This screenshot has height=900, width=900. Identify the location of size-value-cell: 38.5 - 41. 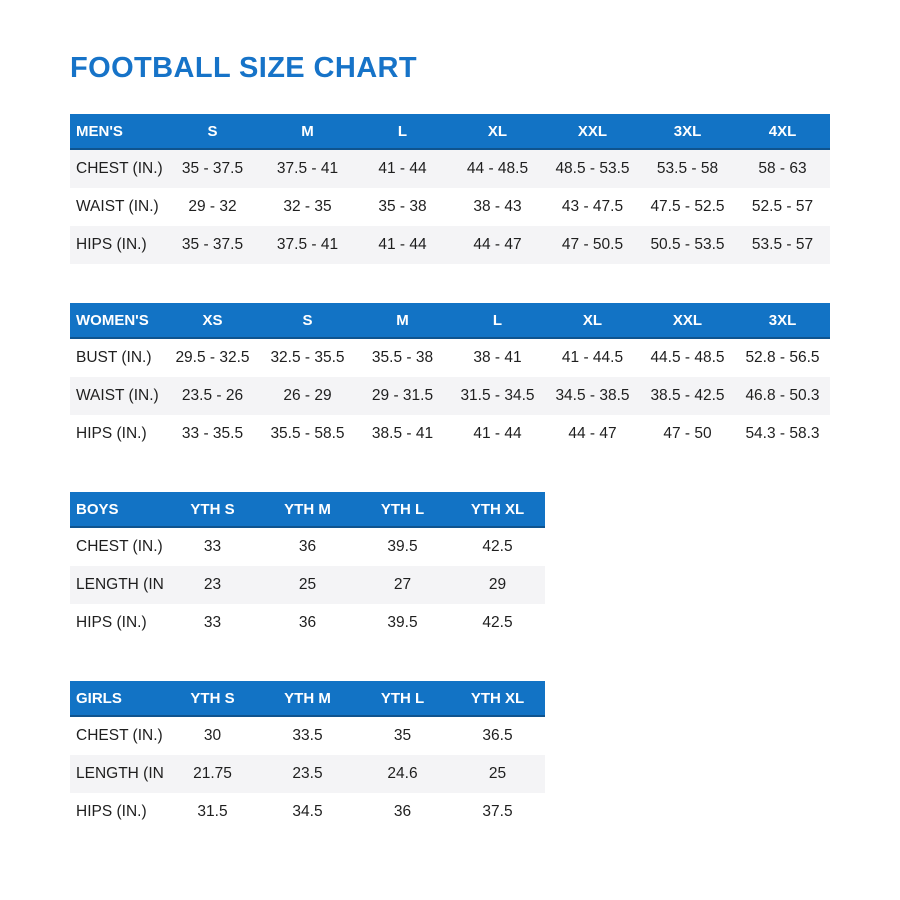
(402, 433).